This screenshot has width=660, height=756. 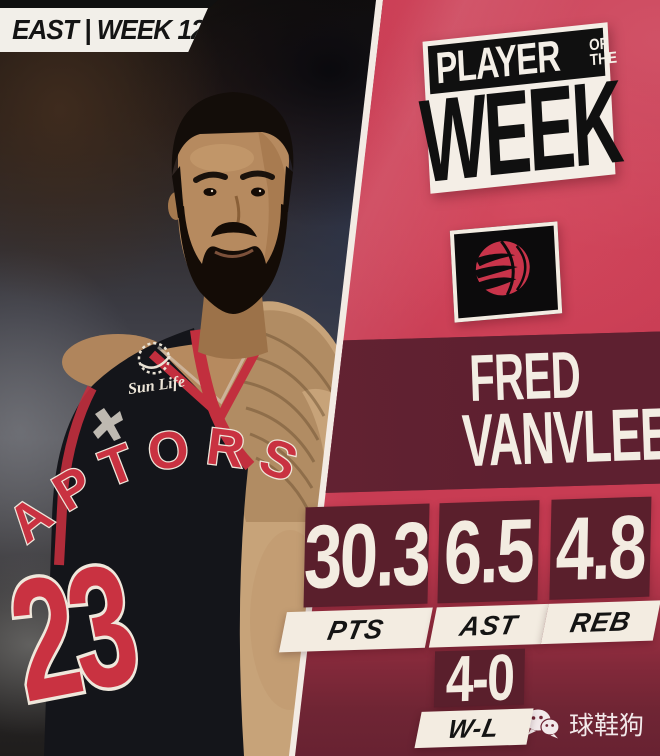 I want to click on week-badge-top-border, so click(x=109, y=4).